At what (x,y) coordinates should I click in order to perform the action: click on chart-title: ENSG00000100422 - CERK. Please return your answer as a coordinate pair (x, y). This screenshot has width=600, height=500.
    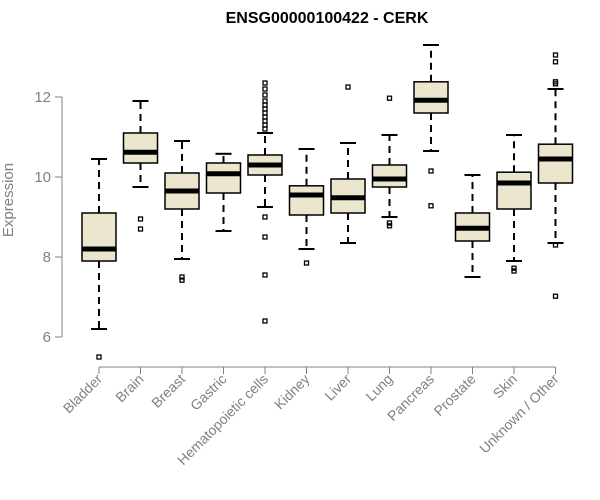
    Looking at the image, I should click on (327, 18).